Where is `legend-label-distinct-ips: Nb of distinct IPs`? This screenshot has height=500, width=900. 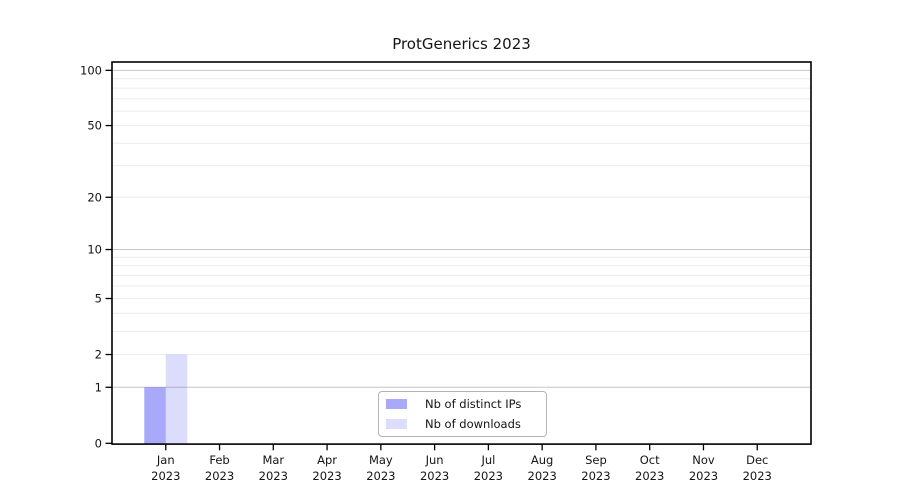 legend-label-distinct-ips: Nb of distinct IPs is located at coordinates (473, 404).